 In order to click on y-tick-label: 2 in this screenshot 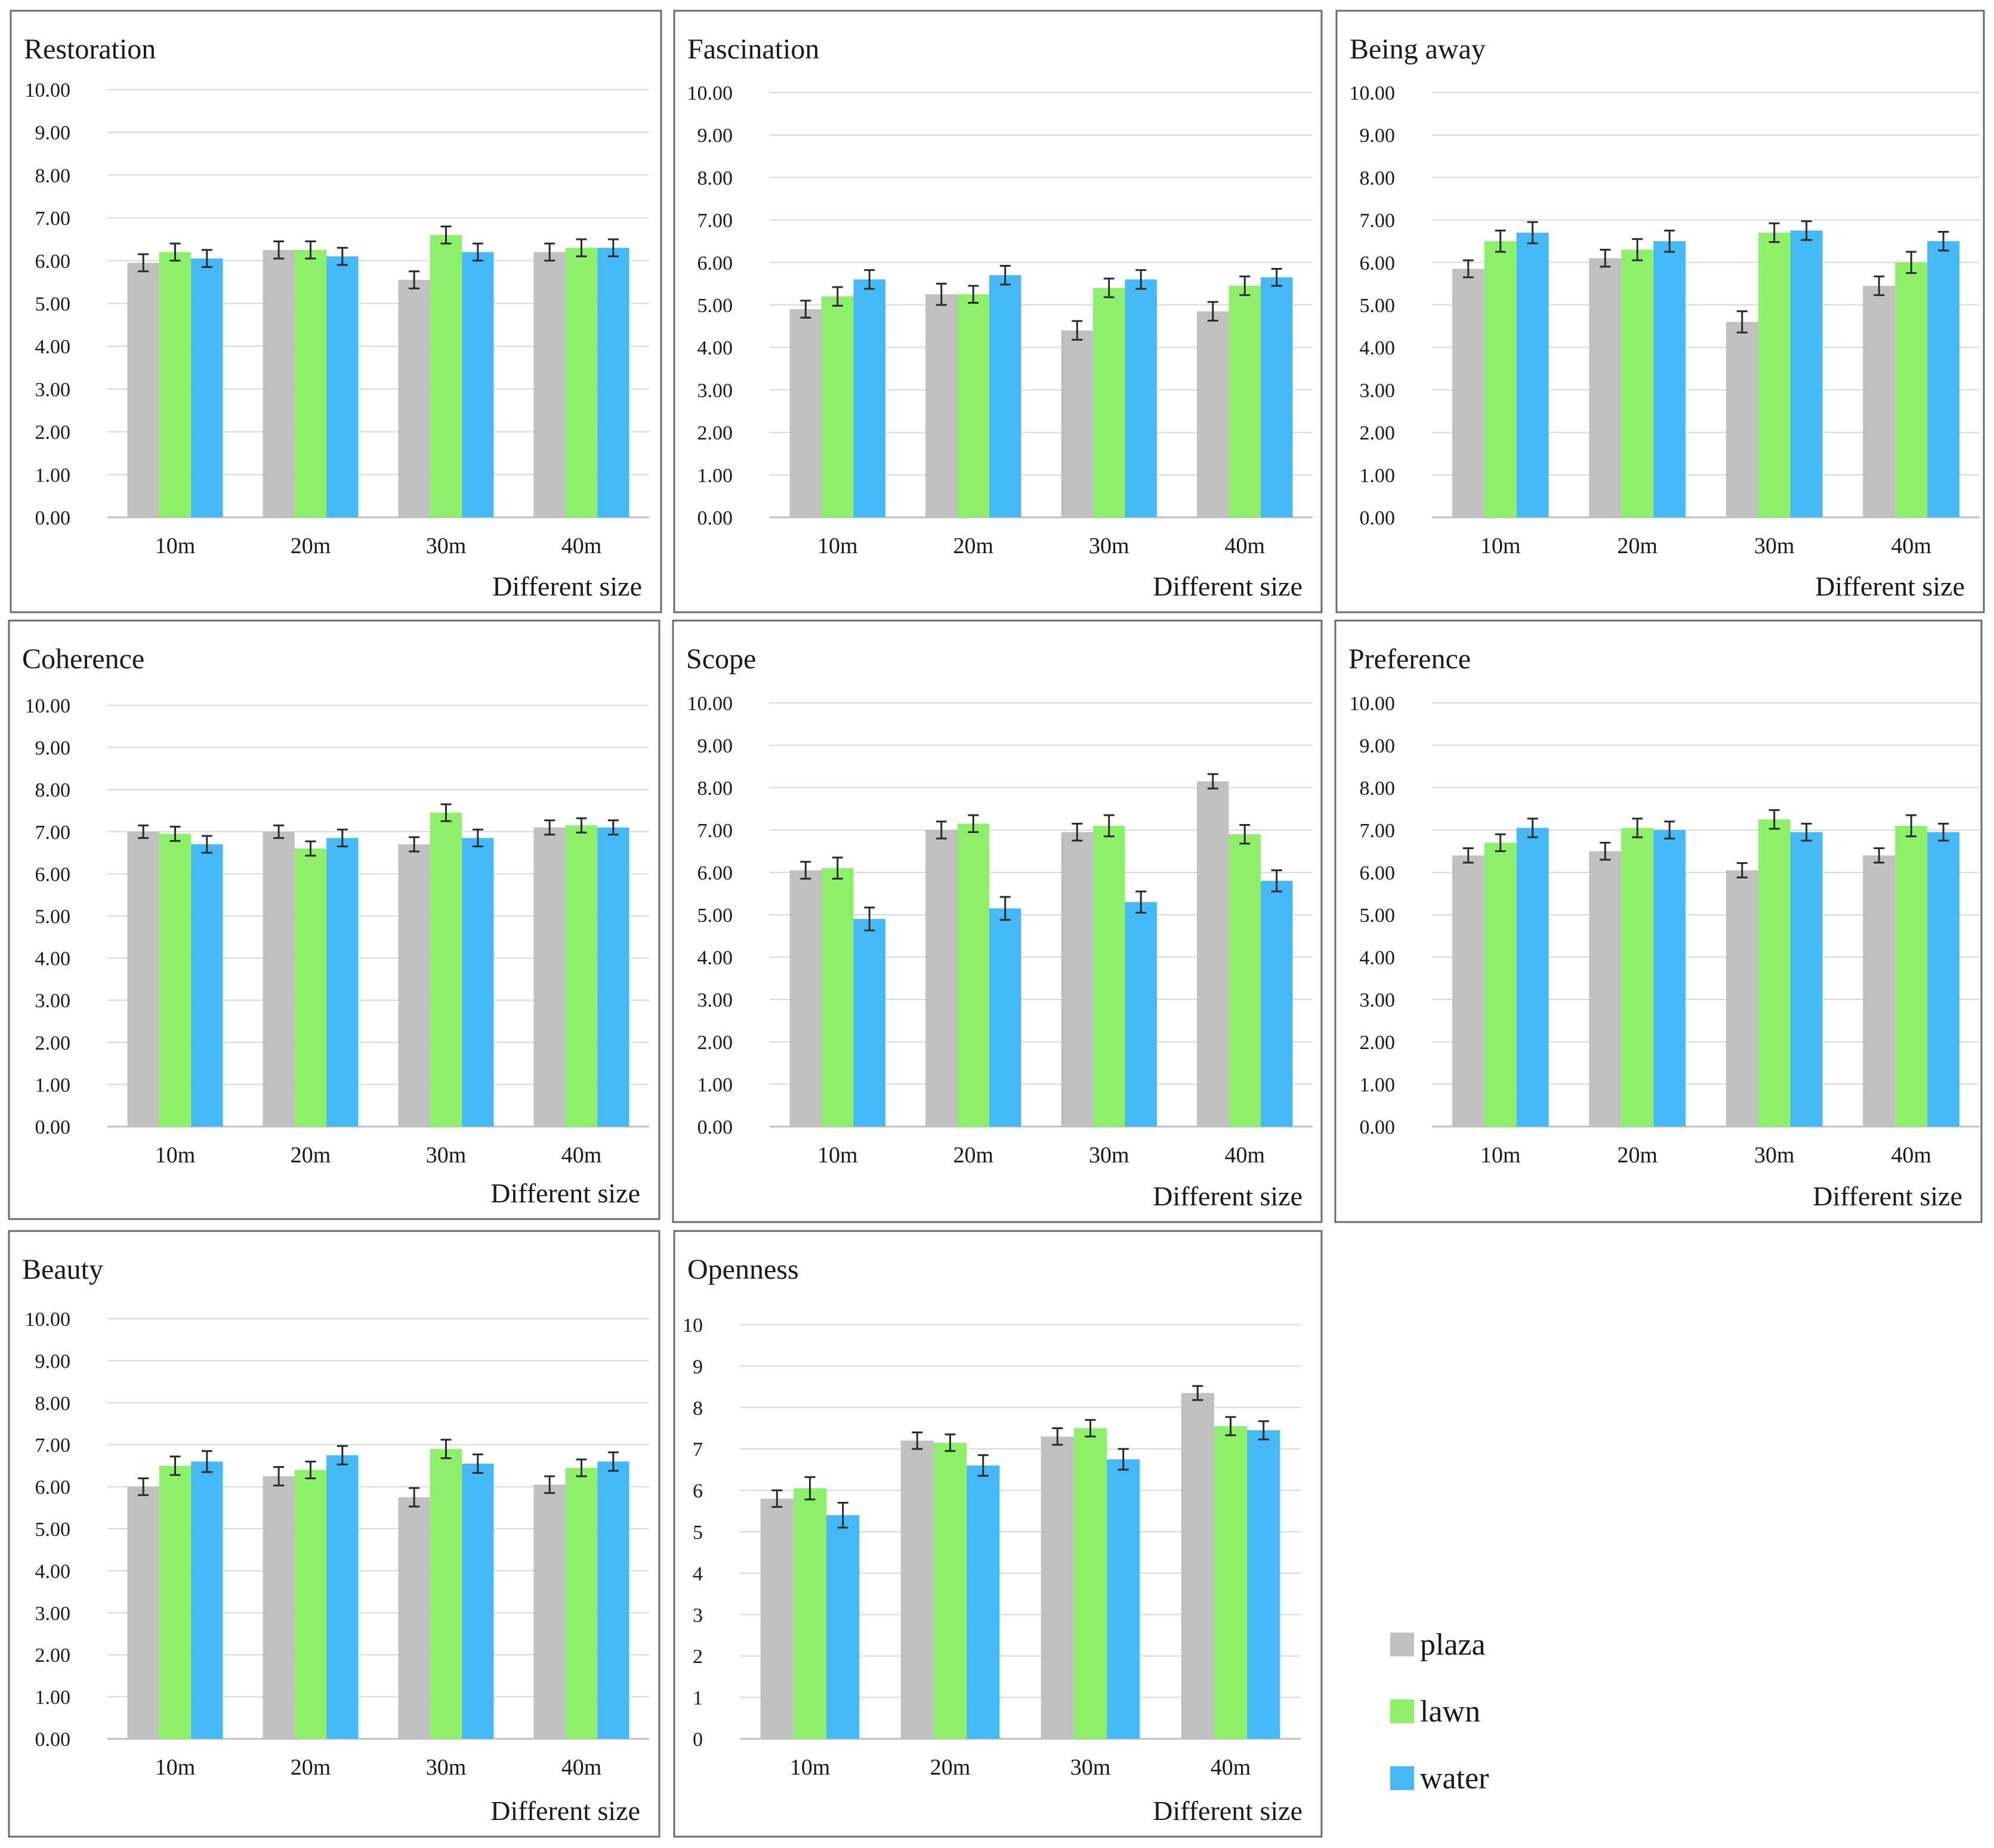, I will do `click(698, 1657)`.